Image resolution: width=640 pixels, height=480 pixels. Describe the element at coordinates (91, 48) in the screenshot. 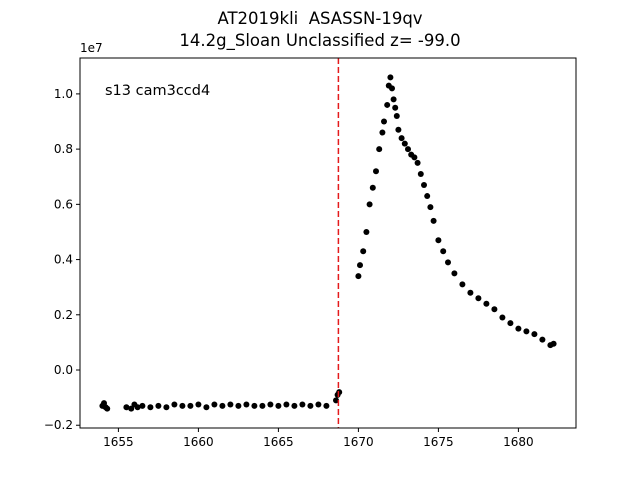

I see `y-axis-offset-label: 1e7` at that location.